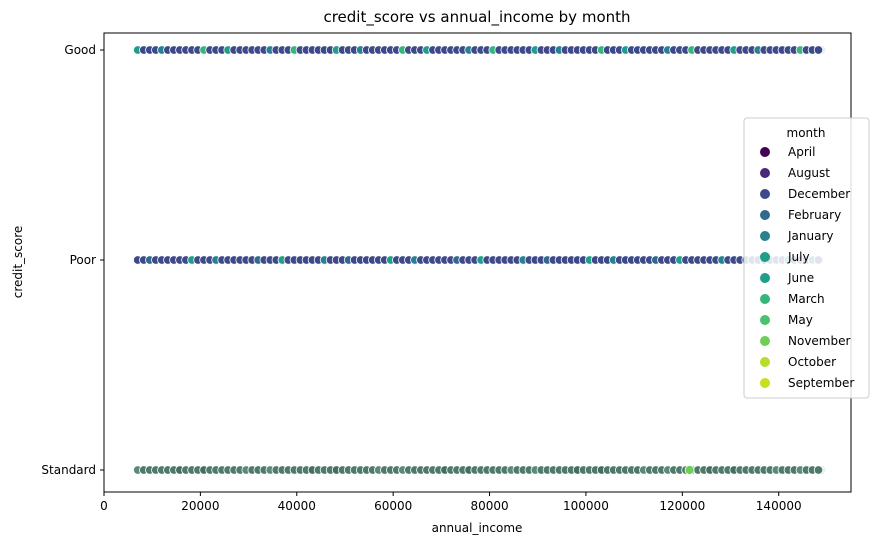 The width and height of the screenshot is (887, 545). I want to click on x-tick-label: 20000, so click(200, 506).